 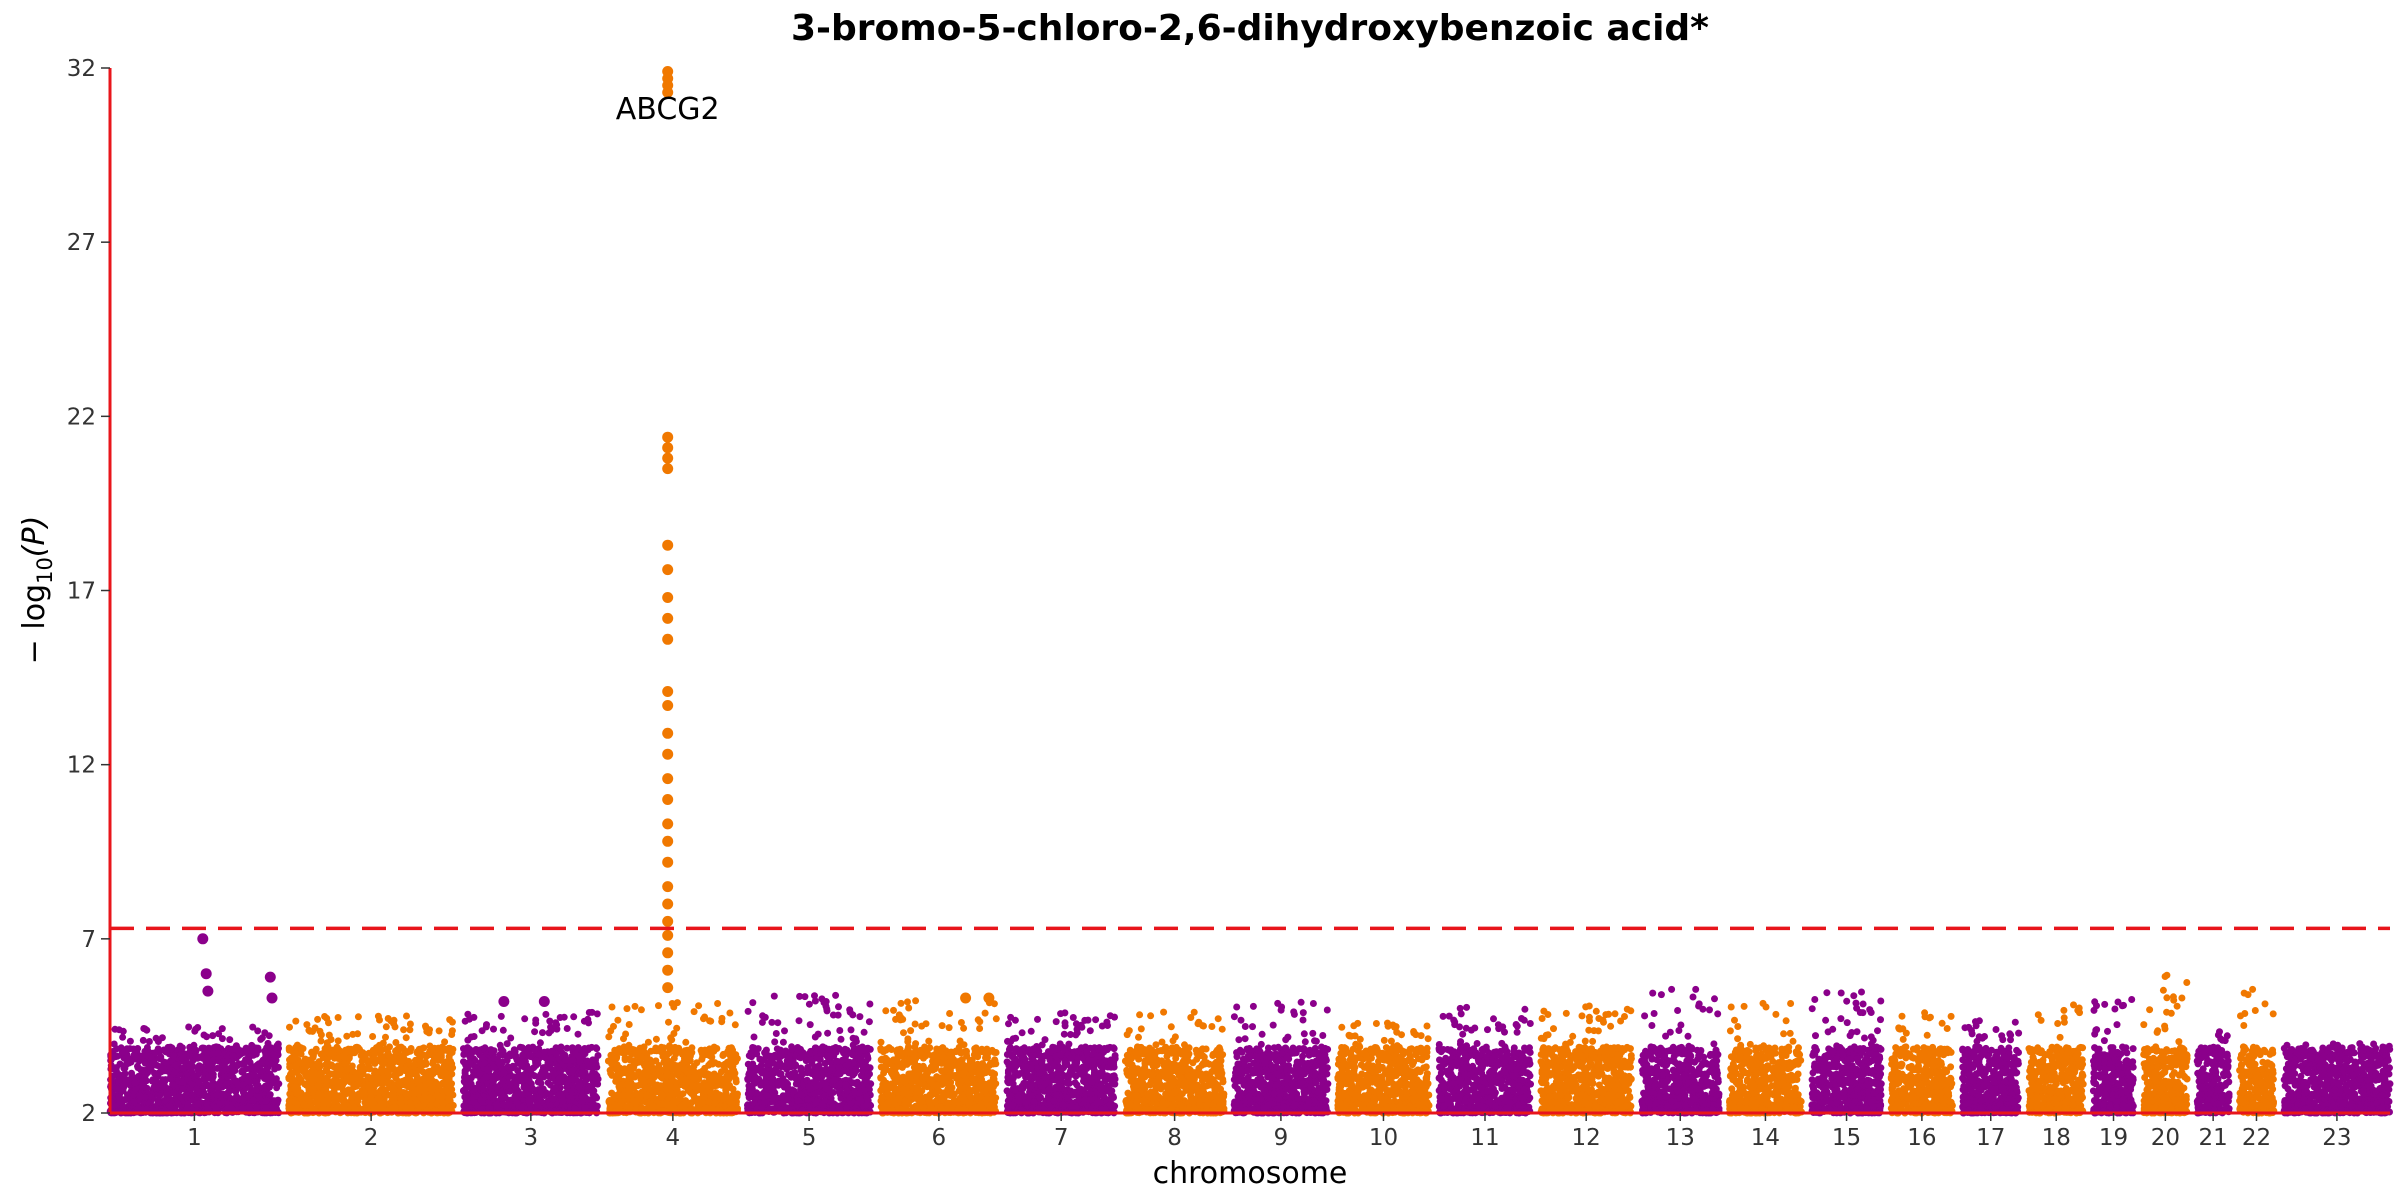 I want to click on chromosome-4-points, so click(x=672, y=591).